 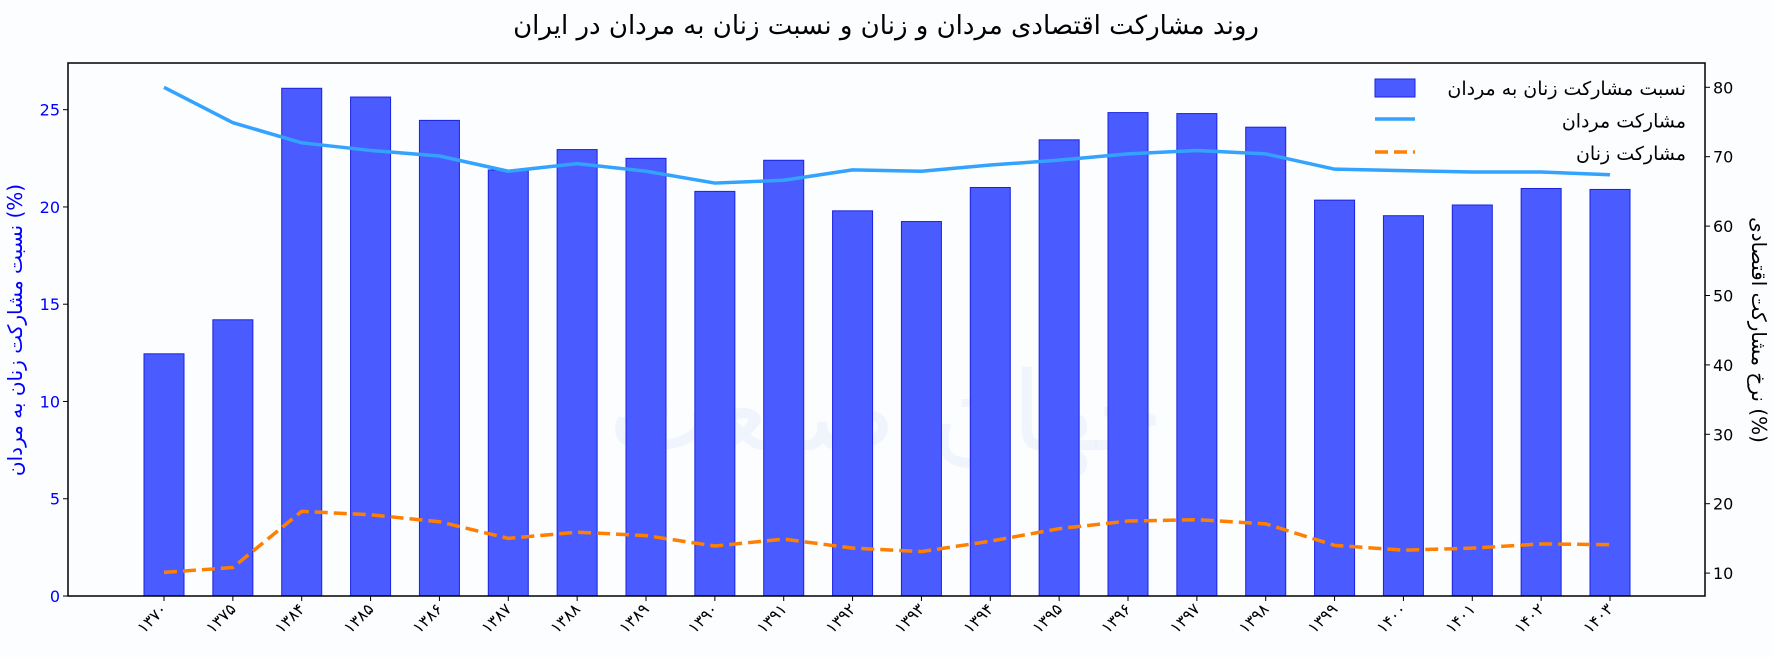 What do you see at coordinates (1566, 89) in the screenshot?
I see `legend-label: نسبت مشارکت زنان به مردان` at bounding box center [1566, 89].